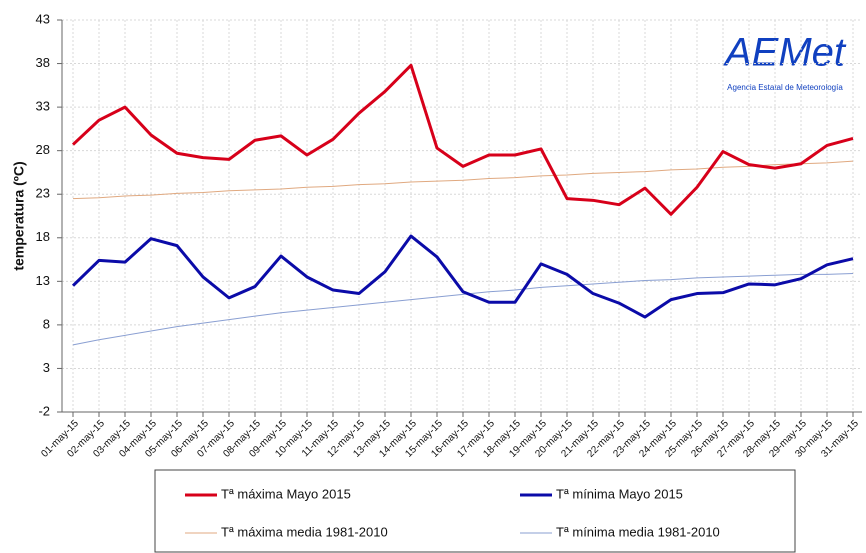 The height and width of the screenshot is (553, 866). What do you see at coordinates (286, 493) in the screenshot?
I see `legend-label: Tª máxima Mayo 2015` at bounding box center [286, 493].